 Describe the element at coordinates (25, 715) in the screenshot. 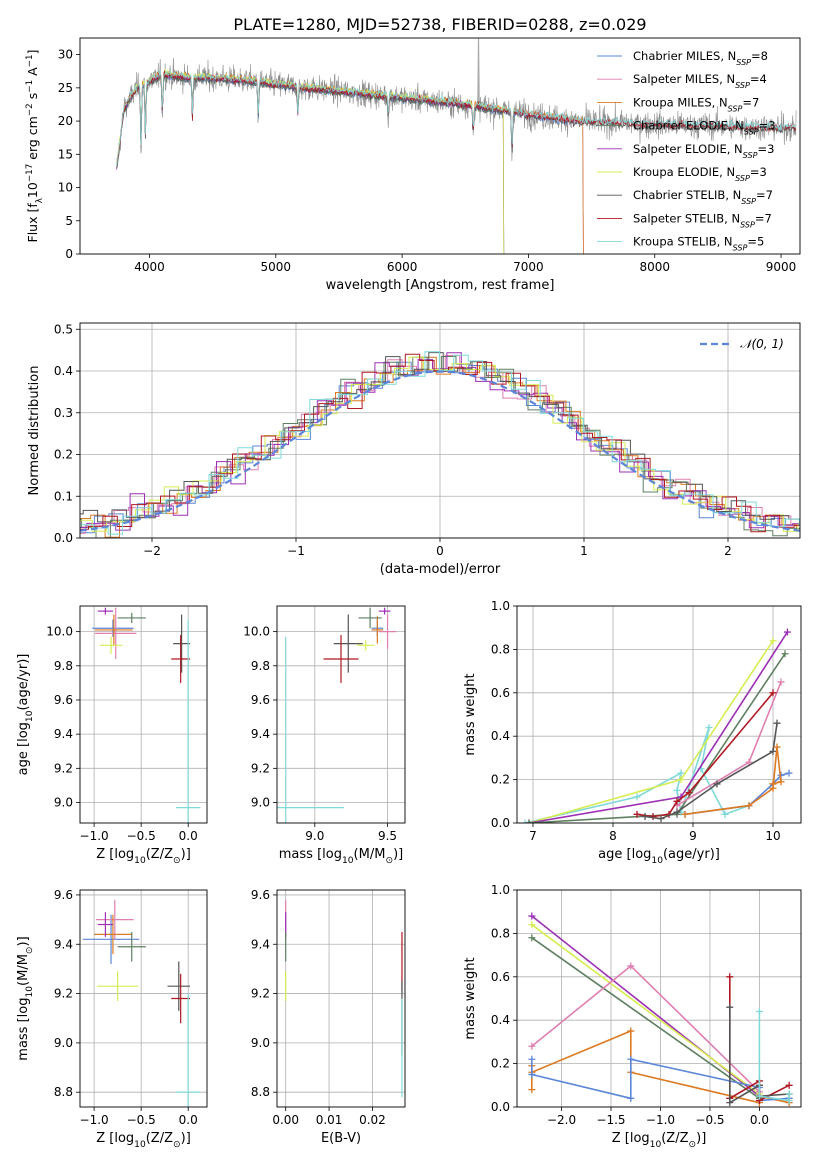

I see `age_vs_Z-ylabel: age [log10(age/yr)]` at that location.